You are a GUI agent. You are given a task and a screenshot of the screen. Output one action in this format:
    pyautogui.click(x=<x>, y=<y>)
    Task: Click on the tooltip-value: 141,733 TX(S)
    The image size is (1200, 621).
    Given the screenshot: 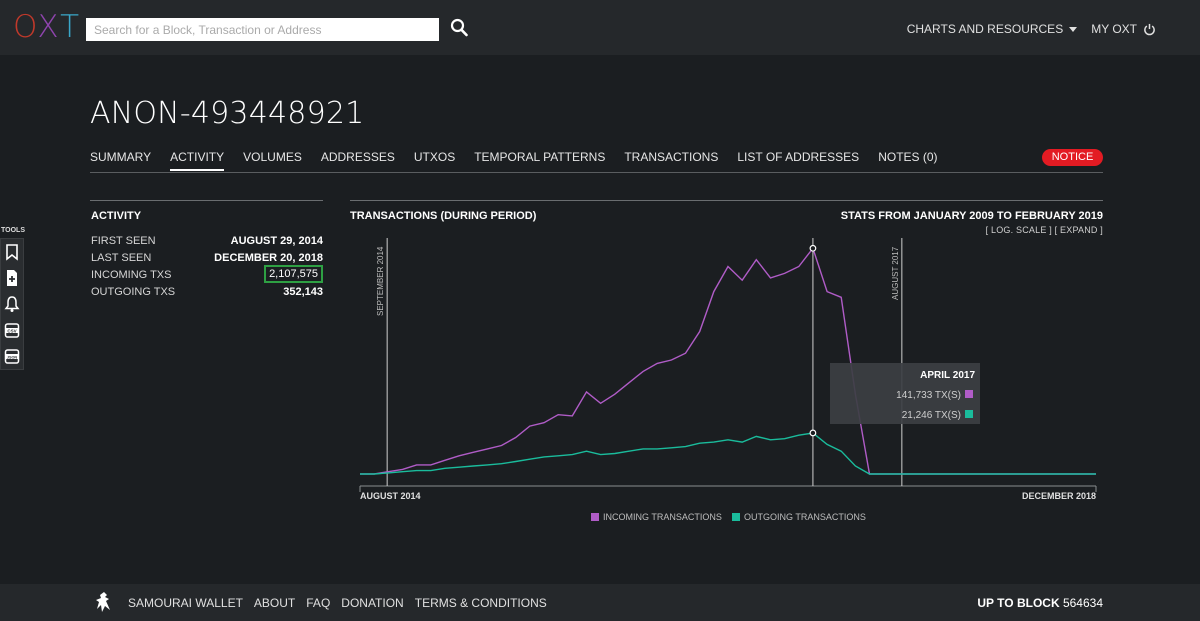 What is the action you would take?
    pyautogui.click(x=928, y=395)
    